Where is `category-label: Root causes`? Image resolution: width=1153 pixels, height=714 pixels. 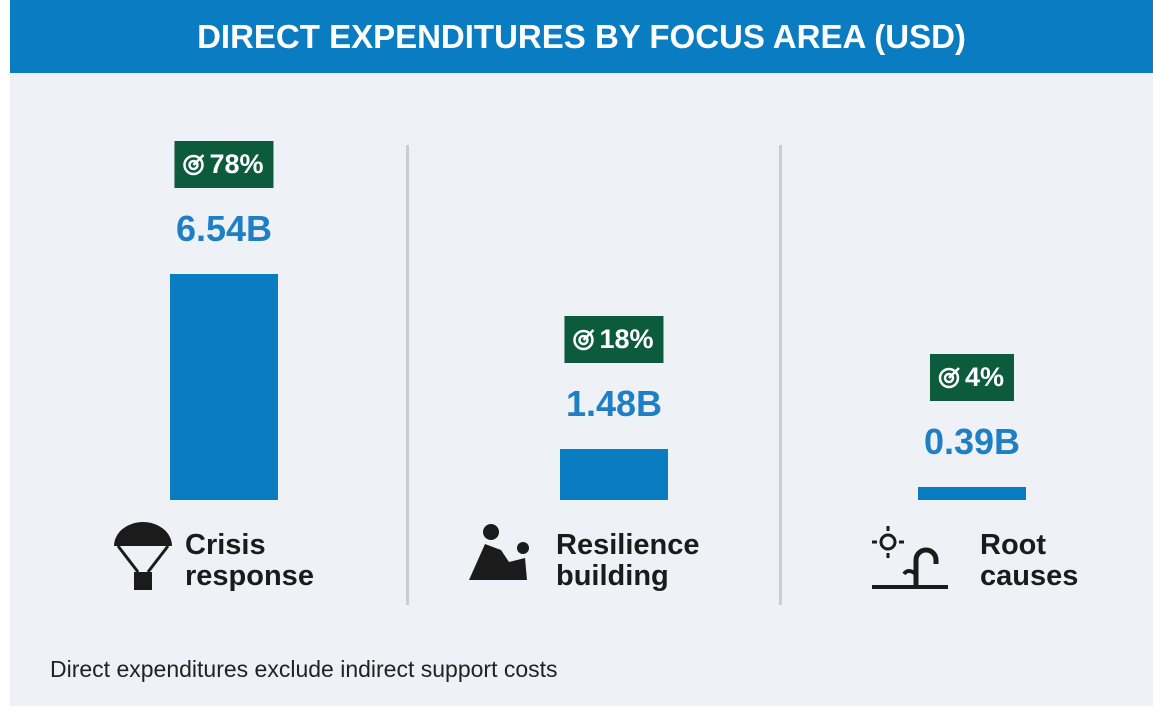
category-label: Root causes is located at coordinates (1029, 560).